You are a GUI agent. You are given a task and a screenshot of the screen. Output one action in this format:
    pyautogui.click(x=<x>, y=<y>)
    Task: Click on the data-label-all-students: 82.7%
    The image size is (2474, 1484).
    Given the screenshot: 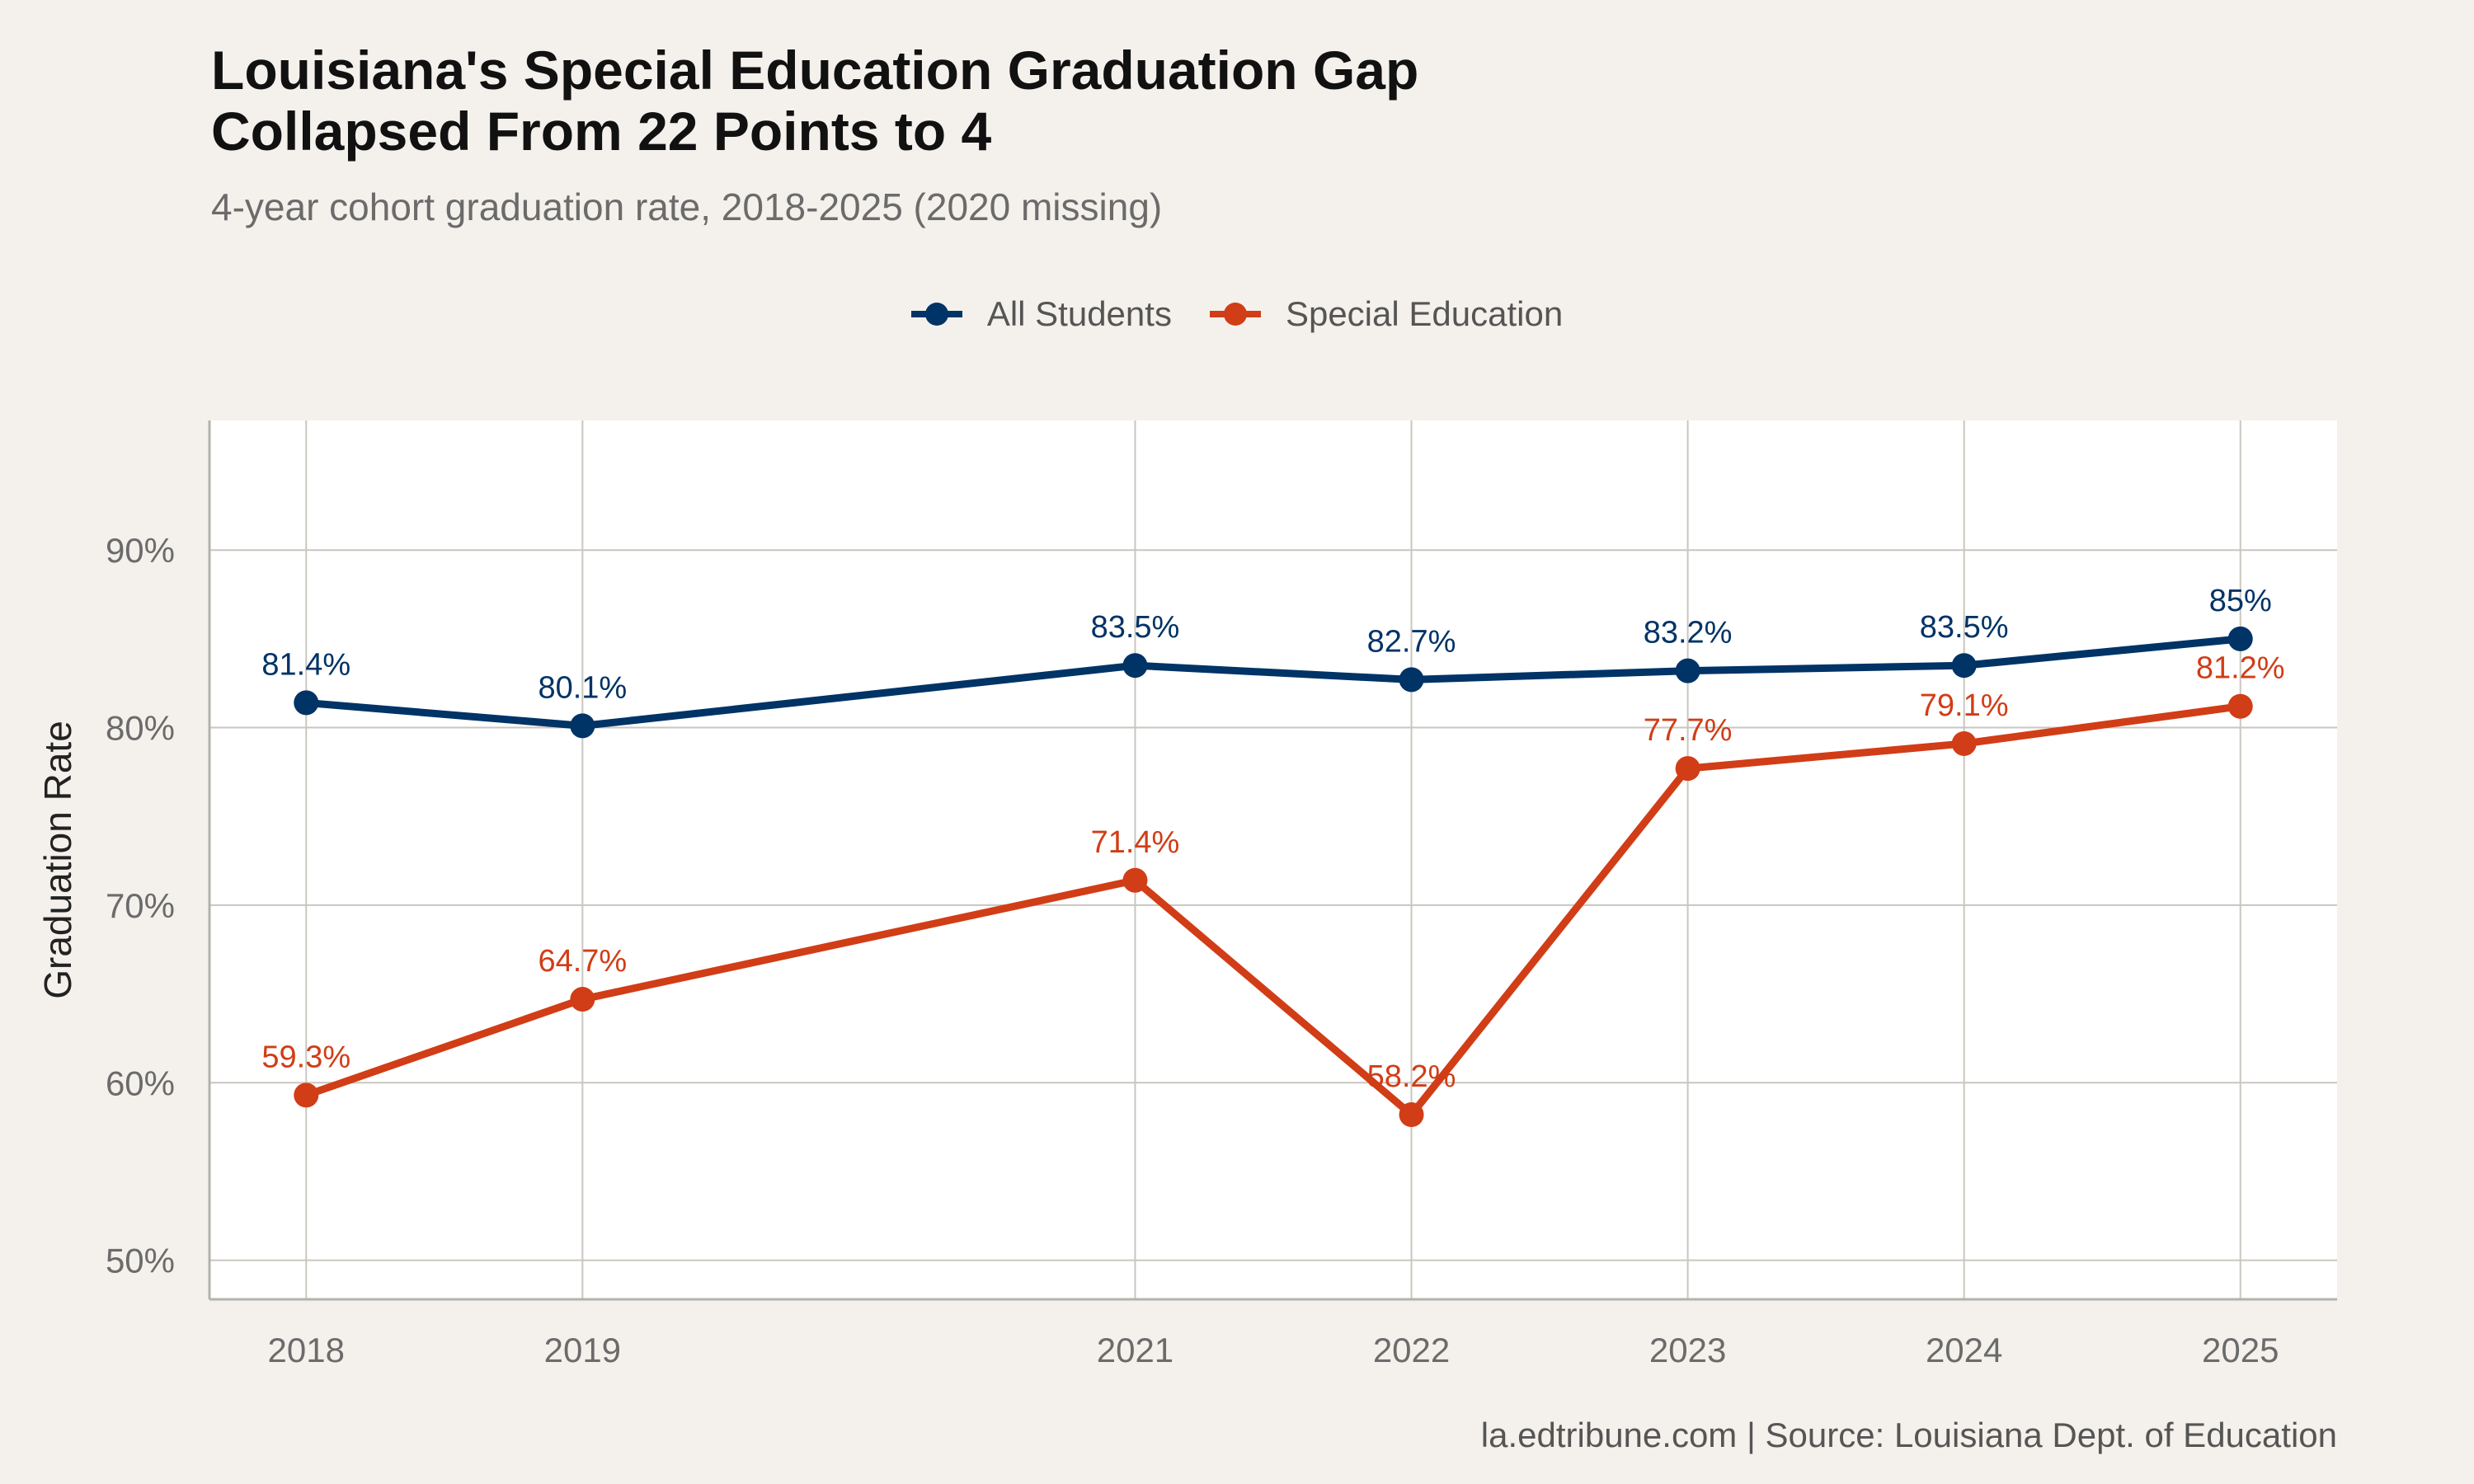 What is the action you would take?
    pyautogui.click(x=1411, y=641)
    